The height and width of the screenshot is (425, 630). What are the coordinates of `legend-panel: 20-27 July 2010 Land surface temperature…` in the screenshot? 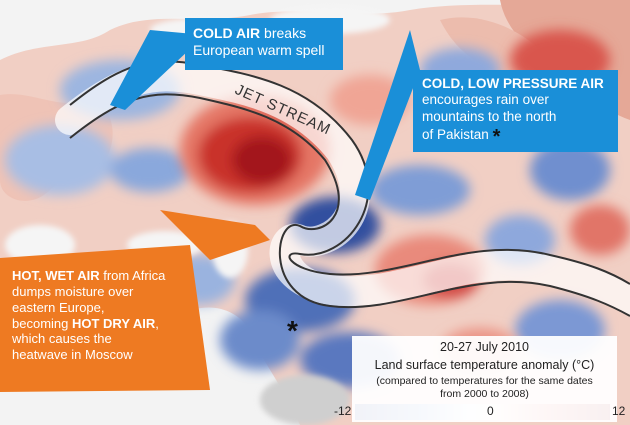 It's located at (484, 379).